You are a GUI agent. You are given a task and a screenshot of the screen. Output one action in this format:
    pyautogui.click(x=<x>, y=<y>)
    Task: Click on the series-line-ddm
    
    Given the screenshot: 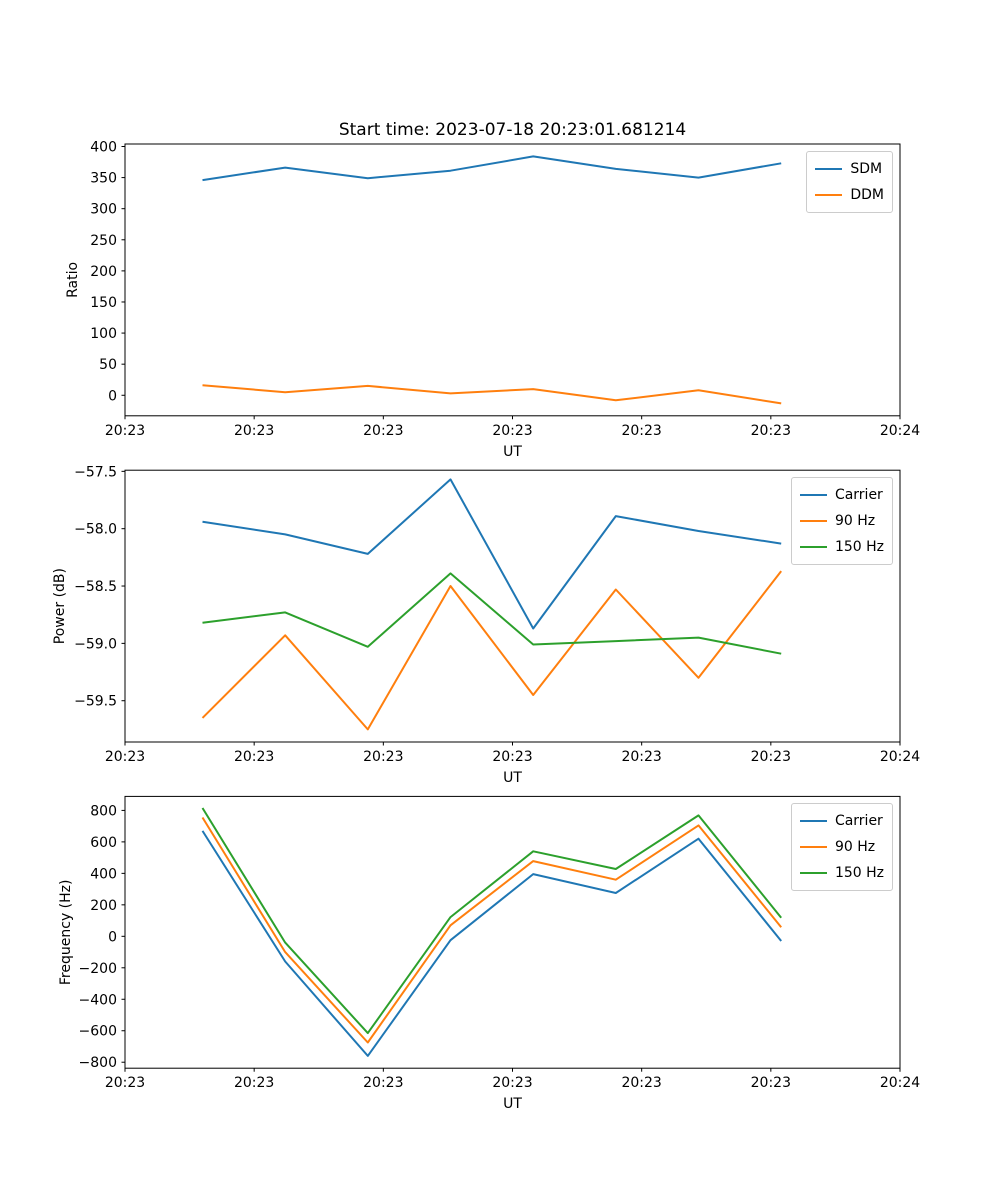 What is the action you would take?
    pyautogui.click(x=492, y=394)
    